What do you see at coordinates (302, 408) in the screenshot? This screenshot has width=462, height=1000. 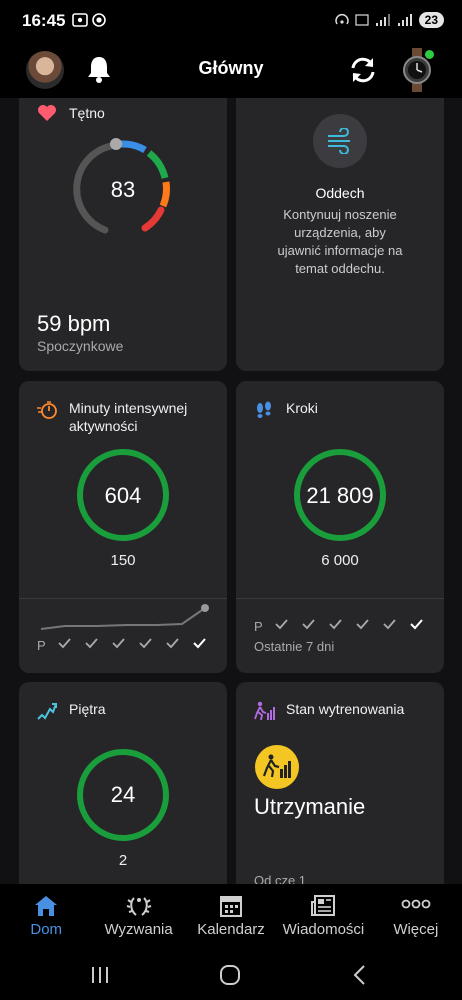 I see `steps-title: Kroki` at bounding box center [302, 408].